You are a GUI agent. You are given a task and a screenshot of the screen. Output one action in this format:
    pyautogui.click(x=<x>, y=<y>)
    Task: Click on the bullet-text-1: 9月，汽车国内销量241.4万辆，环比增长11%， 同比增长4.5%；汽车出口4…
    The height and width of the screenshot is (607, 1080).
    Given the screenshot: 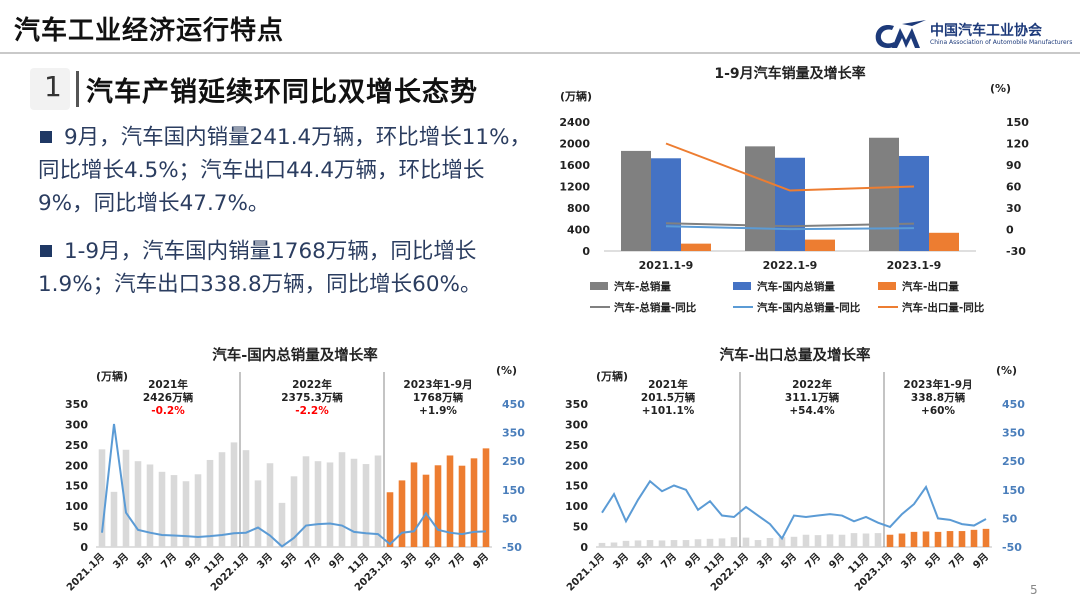 What is the action you would take?
    pyautogui.click(x=285, y=170)
    